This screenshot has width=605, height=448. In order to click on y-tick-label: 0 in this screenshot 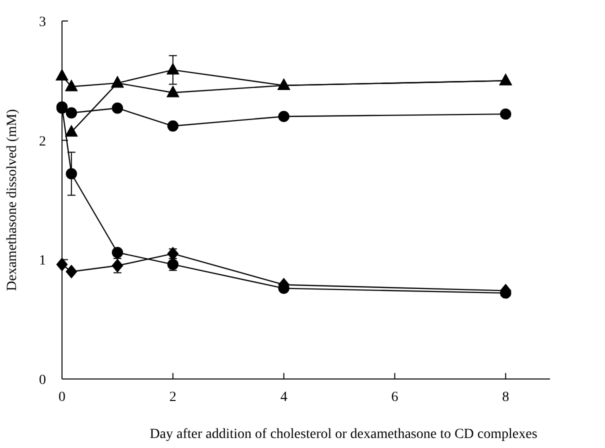, I will do `click(42, 380)`.